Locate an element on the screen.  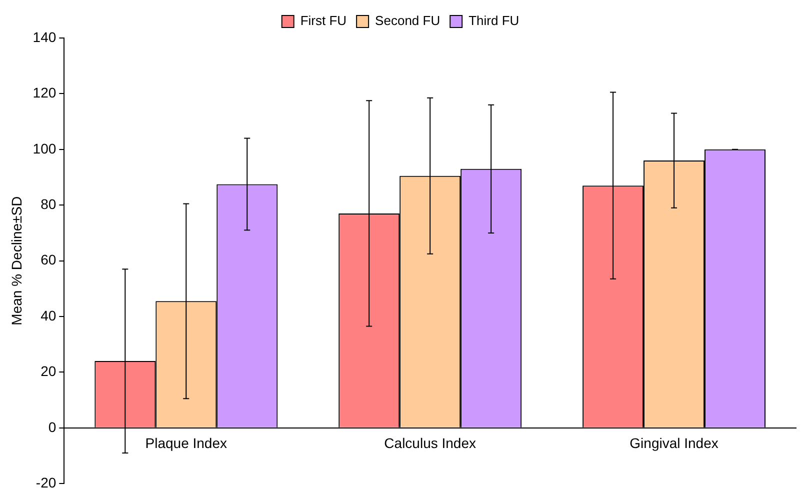
legend-label: Third FU is located at coordinates (494, 20).